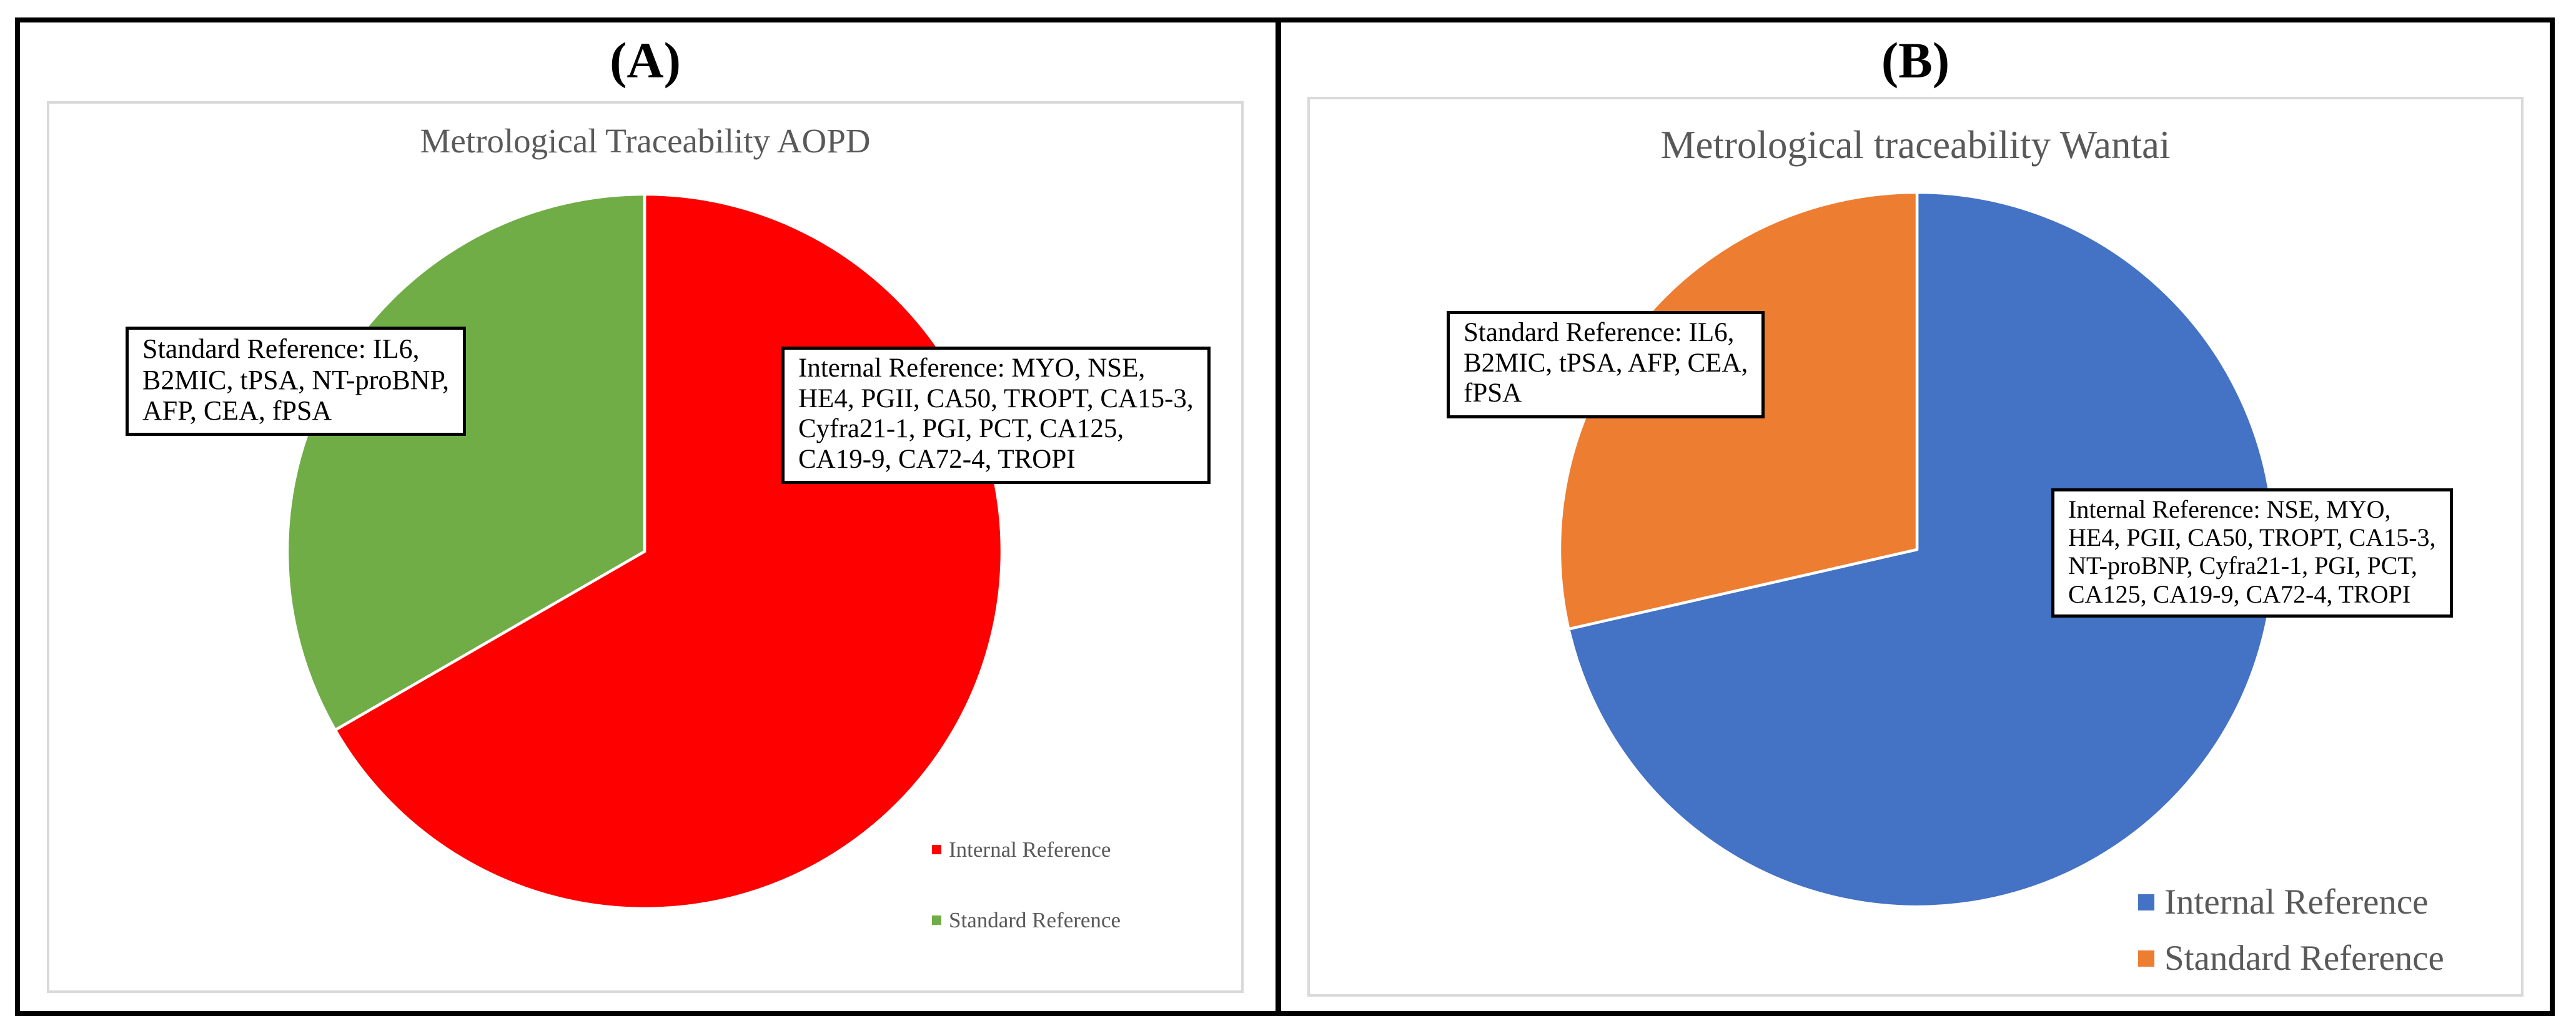  I want to click on legend-B: Internal Reference Standard Reference, so click(2291, 931).